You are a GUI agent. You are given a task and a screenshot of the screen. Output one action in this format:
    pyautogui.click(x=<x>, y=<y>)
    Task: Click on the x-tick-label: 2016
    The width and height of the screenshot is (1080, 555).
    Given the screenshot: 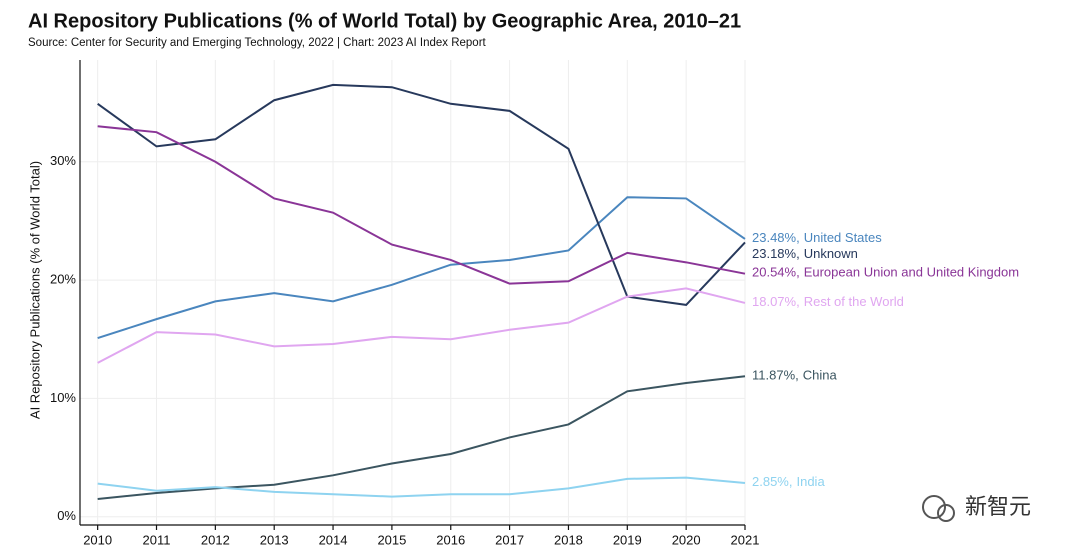 What is the action you would take?
    pyautogui.click(x=450, y=539)
    